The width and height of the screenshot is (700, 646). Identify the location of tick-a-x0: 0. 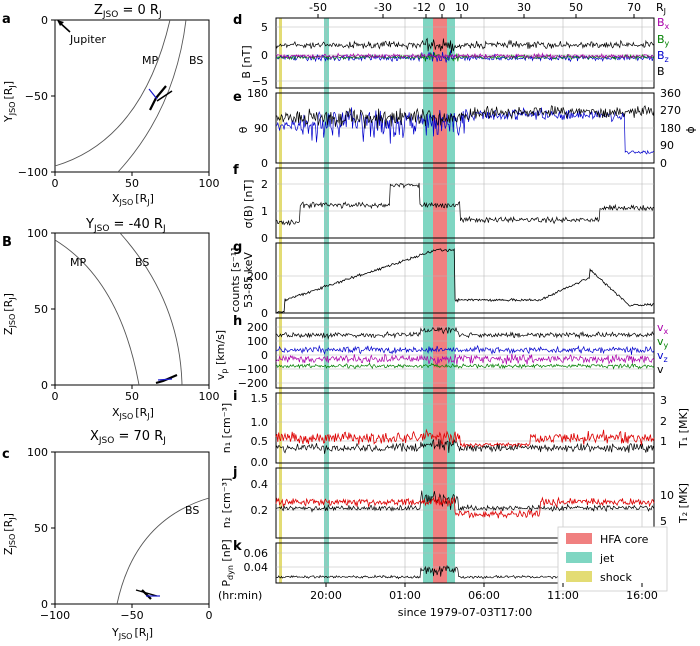
(55, 183).